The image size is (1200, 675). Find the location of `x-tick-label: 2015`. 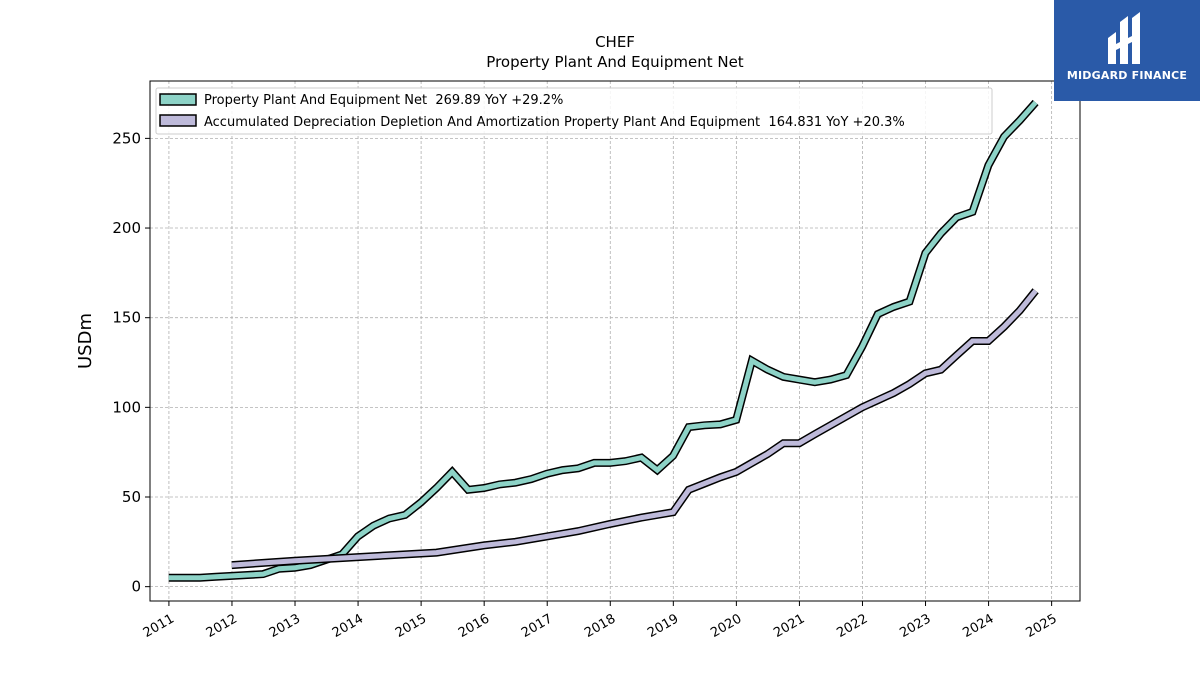

x-tick-label: 2015 is located at coordinates (411, 626).